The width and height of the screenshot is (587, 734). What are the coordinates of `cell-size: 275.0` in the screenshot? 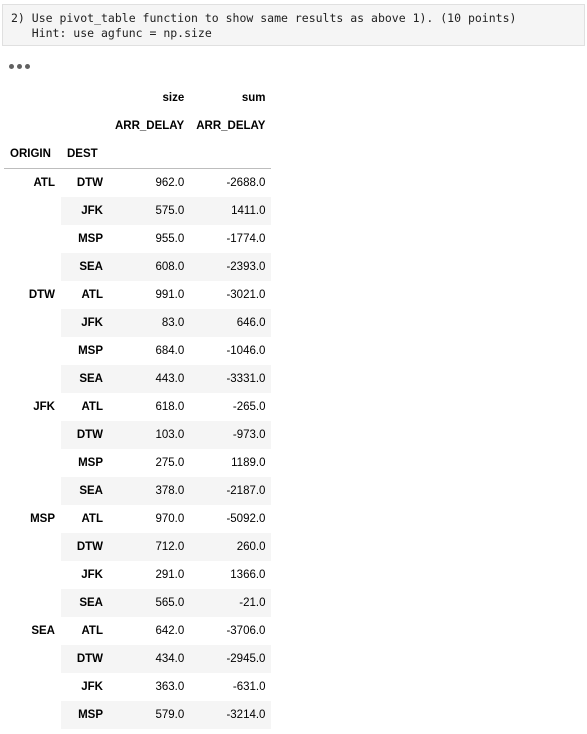 It's located at (170, 463).